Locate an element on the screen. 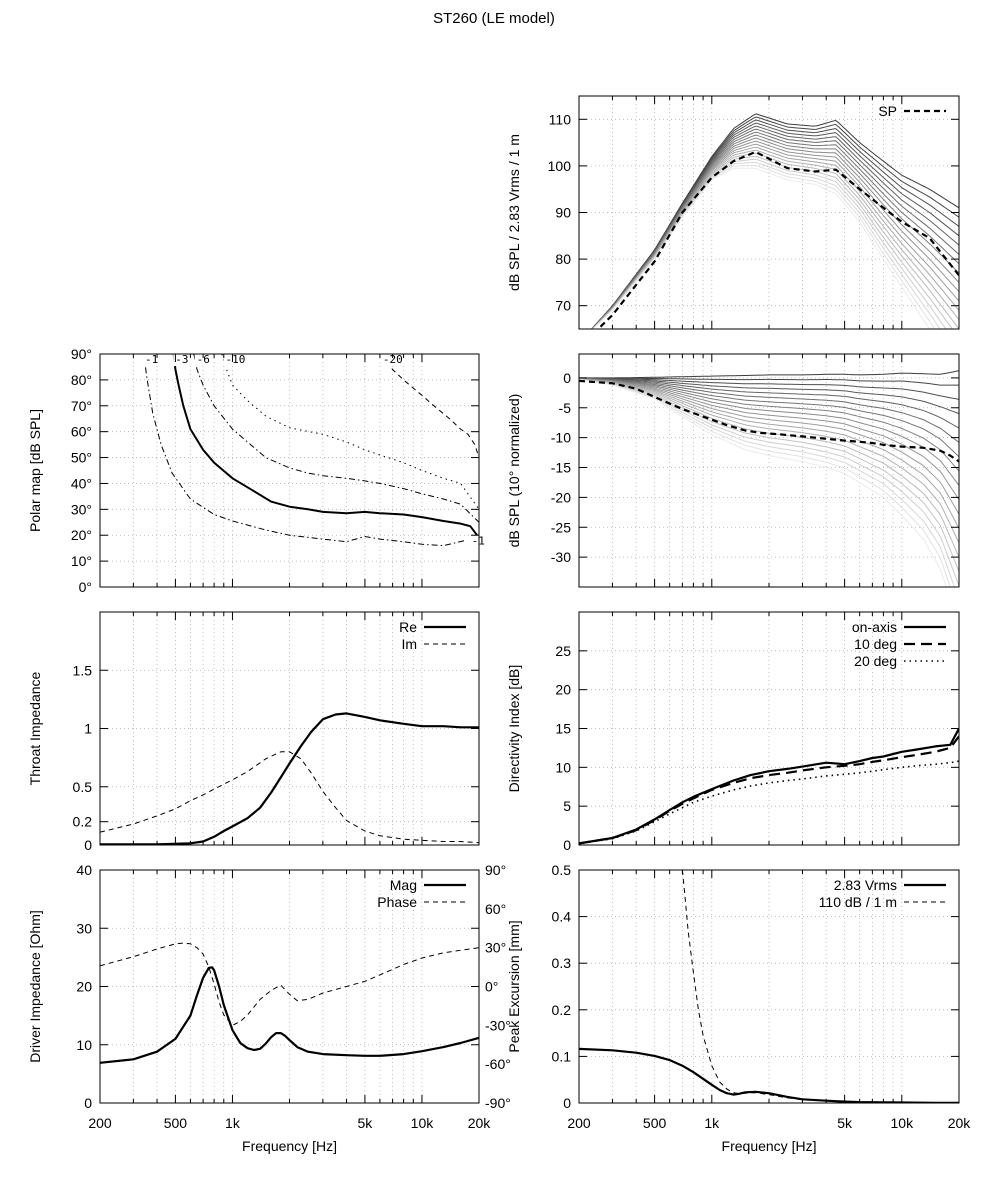 The height and width of the screenshot is (1200, 1000). x-tick-label: 500 is located at coordinates (655, 1123).